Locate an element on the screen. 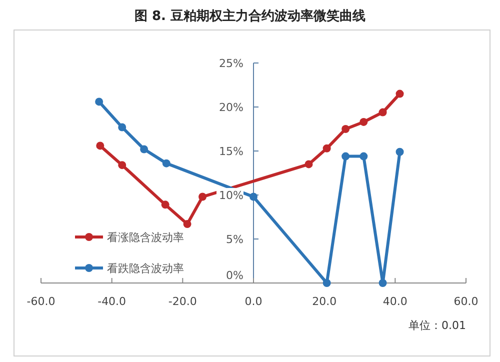 The width and height of the screenshot is (500, 362). x-tick-label: -60.0 is located at coordinates (41, 301).